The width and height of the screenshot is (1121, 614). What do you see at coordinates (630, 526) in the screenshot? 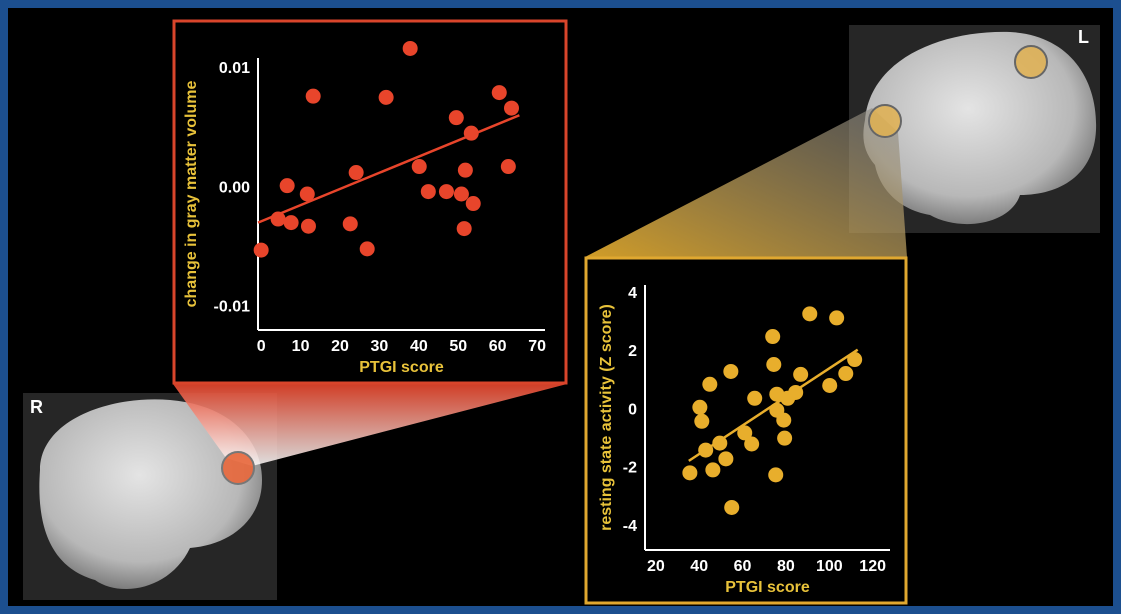
I see `y-tick-label: -4` at bounding box center [630, 526].